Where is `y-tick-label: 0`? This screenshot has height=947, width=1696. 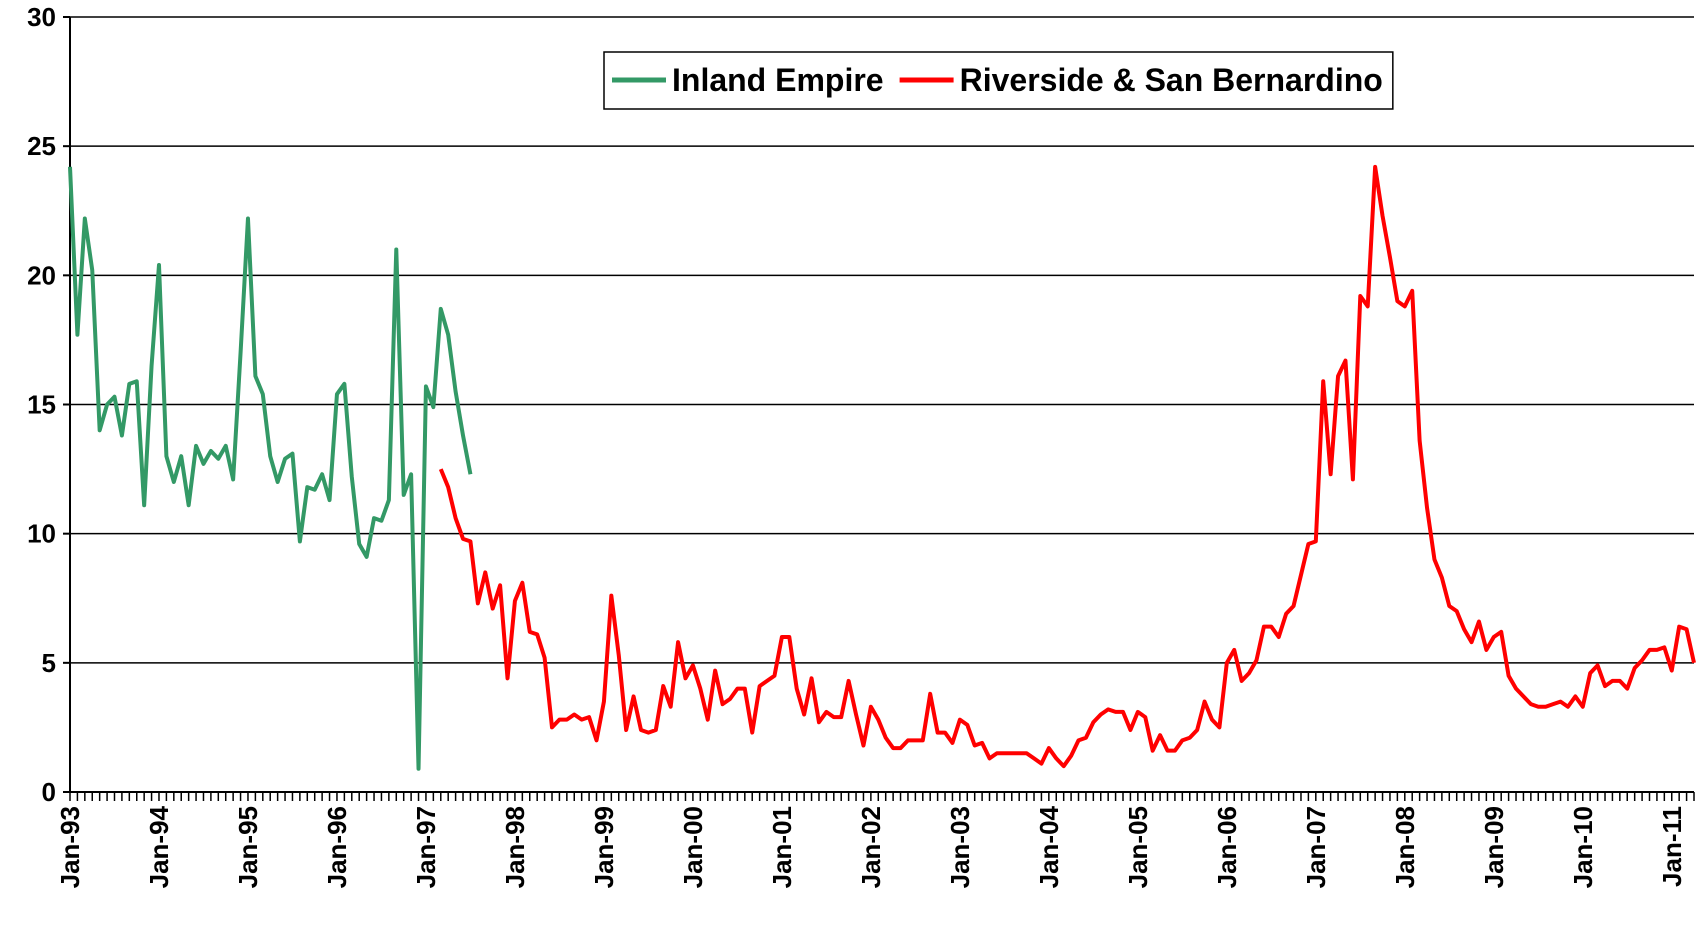
y-tick-label: 0 is located at coordinates (49, 792).